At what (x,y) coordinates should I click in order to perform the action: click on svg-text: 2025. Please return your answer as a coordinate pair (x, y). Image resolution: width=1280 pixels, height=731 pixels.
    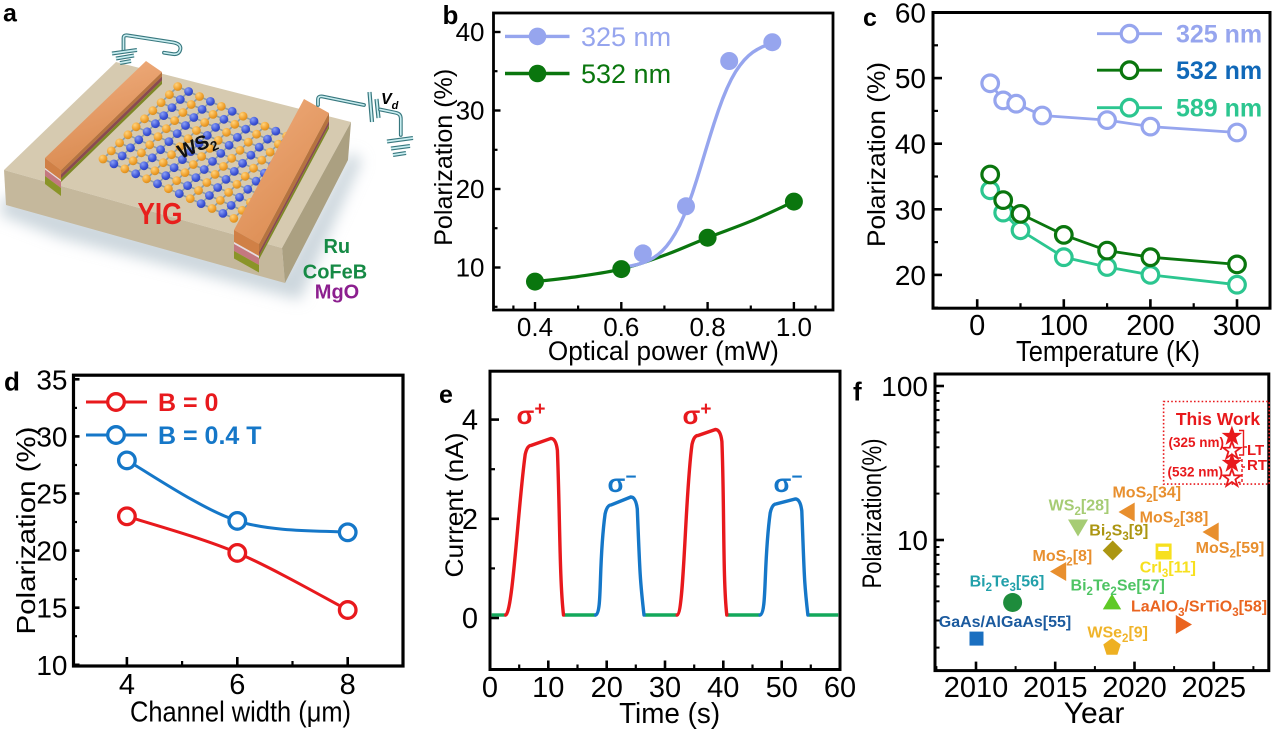
    Looking at the image, I should click on (1214, 688).